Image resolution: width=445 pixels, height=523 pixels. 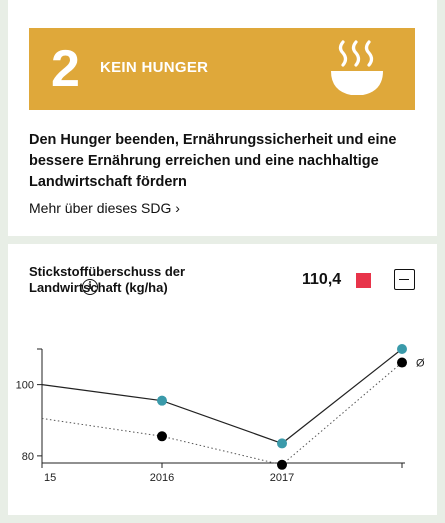 What do you see at coordinates (363, 280) in the screenshot?
I see `status-indicator` at bounding box center [363, 280].